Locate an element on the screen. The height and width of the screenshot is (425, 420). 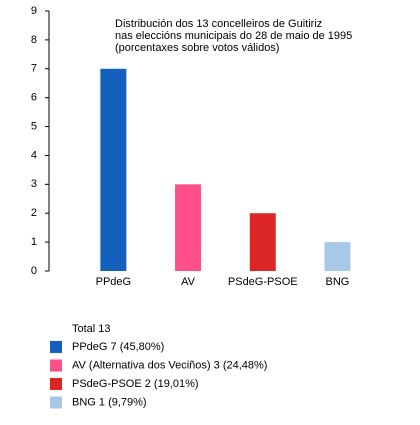
y-tick-label: 1 is located at coordinates (34, 242).